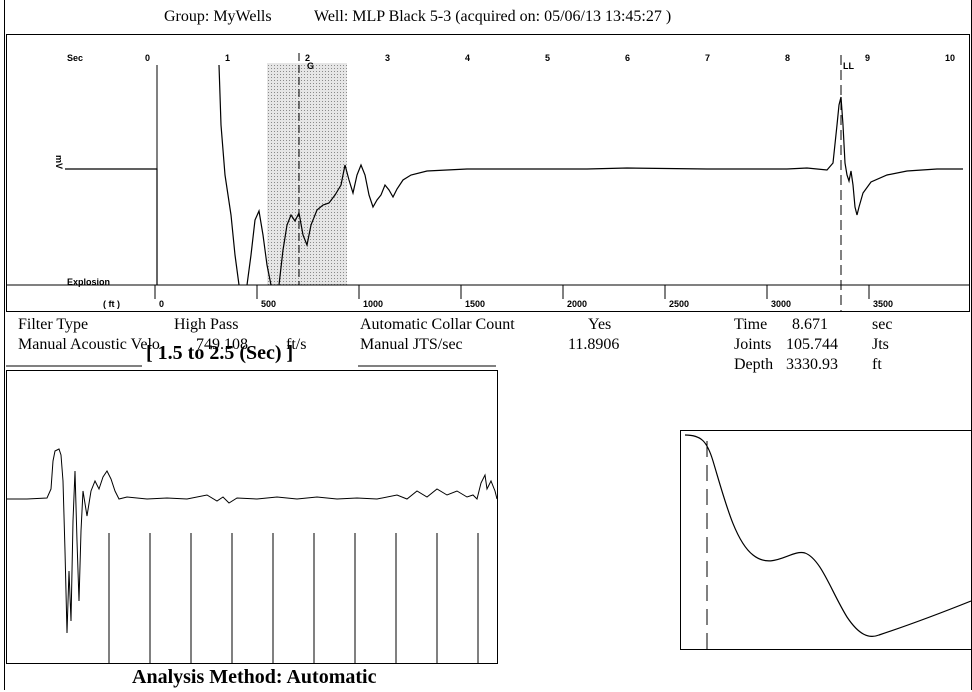  I want to click on sec-tick-label: 3, so click(387, 58).